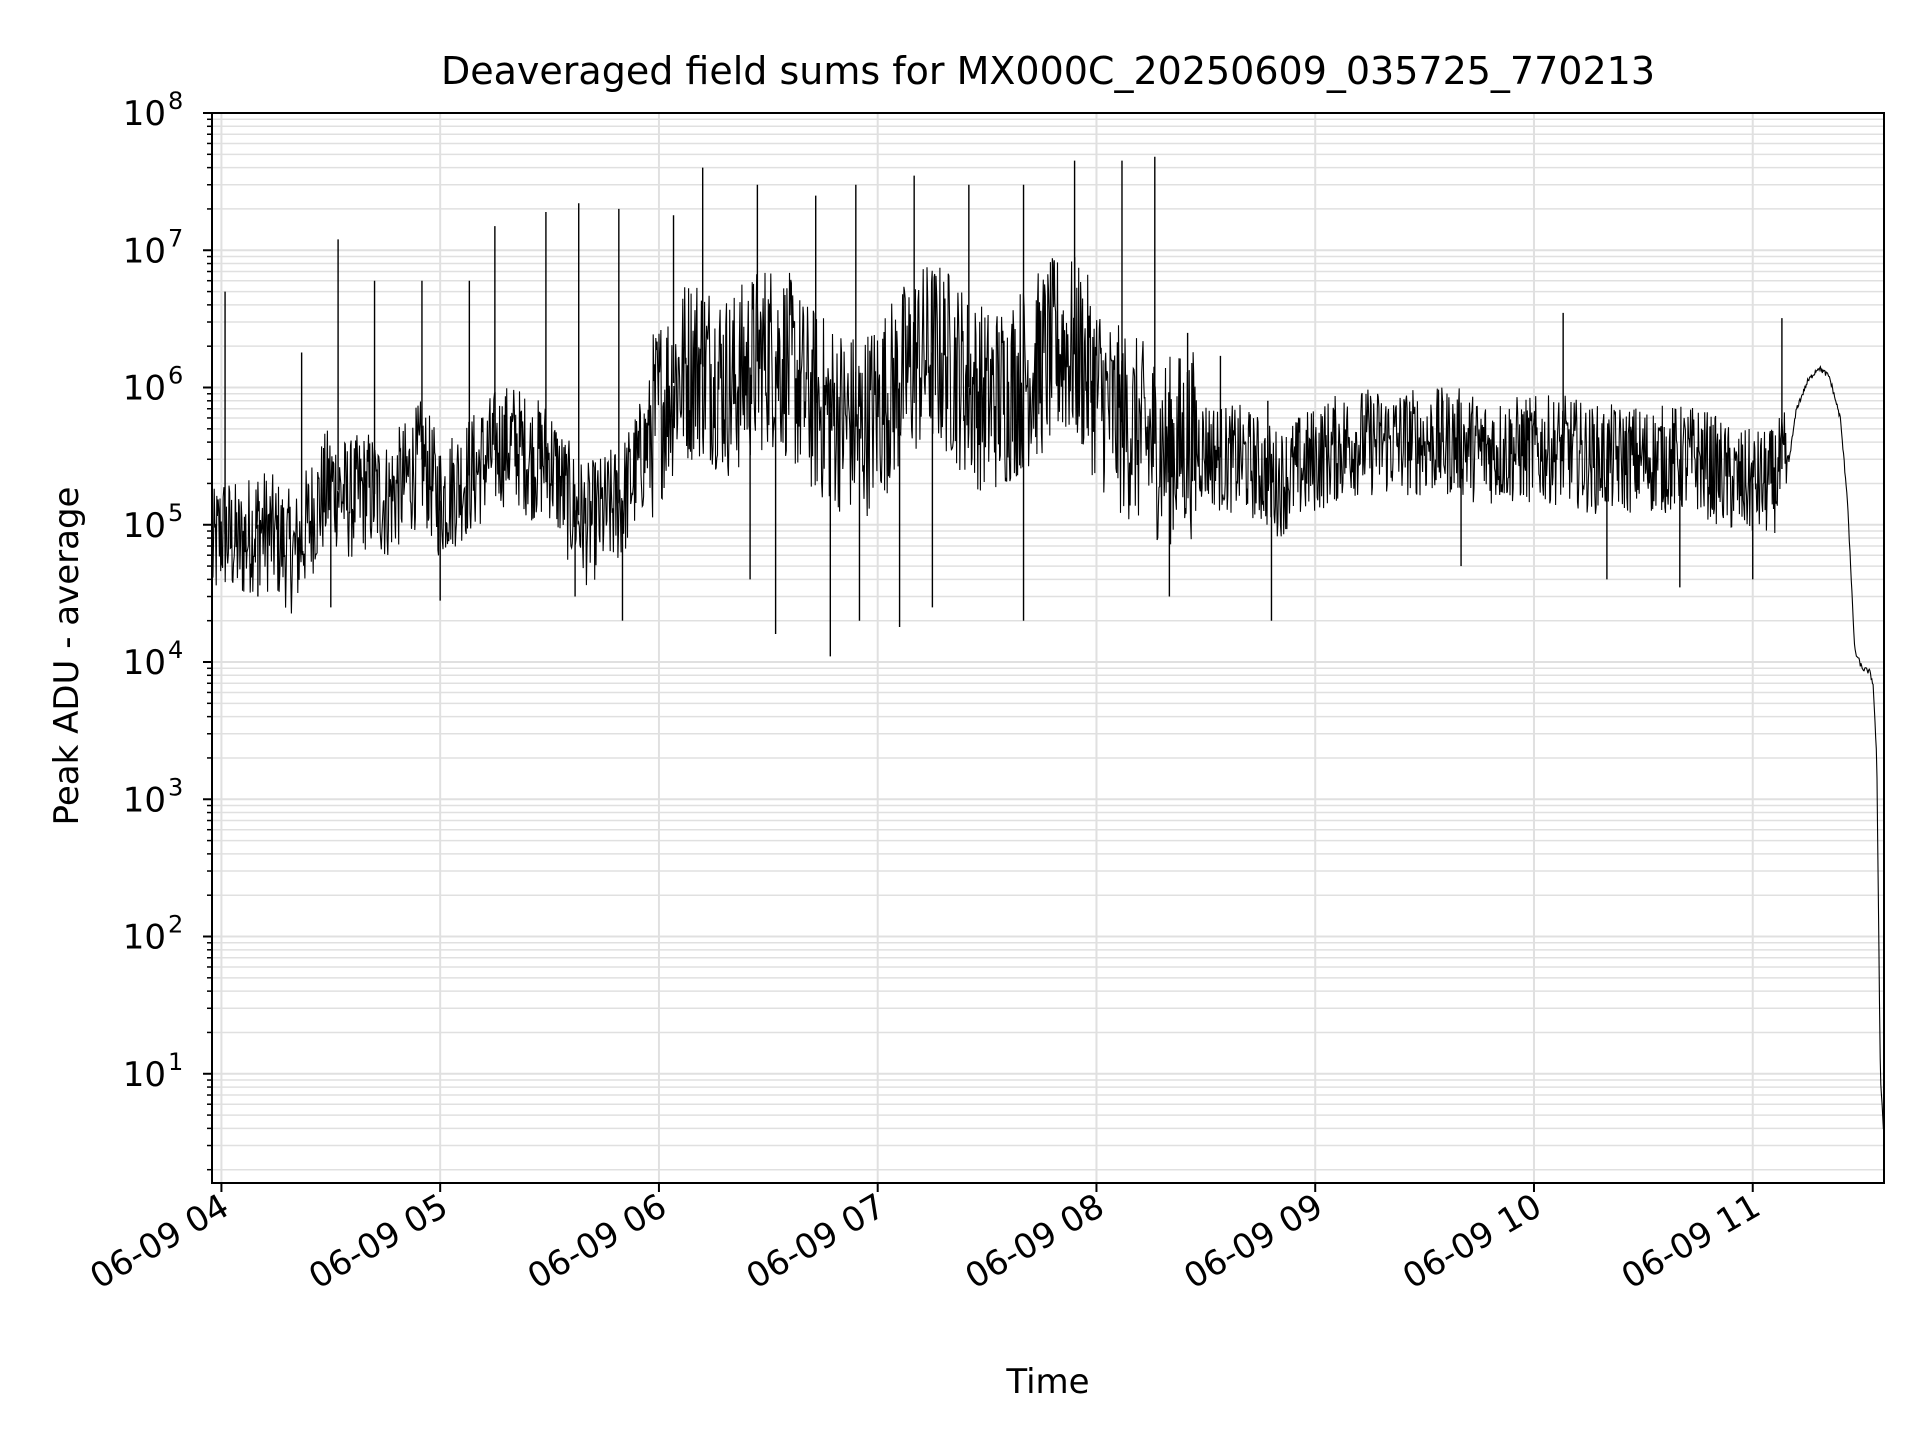 The height and width of the screenshot is (1444, 1920). Describe the element at coordinates (67, 656) in the screenshot. I see `y-axis-label: Peak ADU - average` at that location.